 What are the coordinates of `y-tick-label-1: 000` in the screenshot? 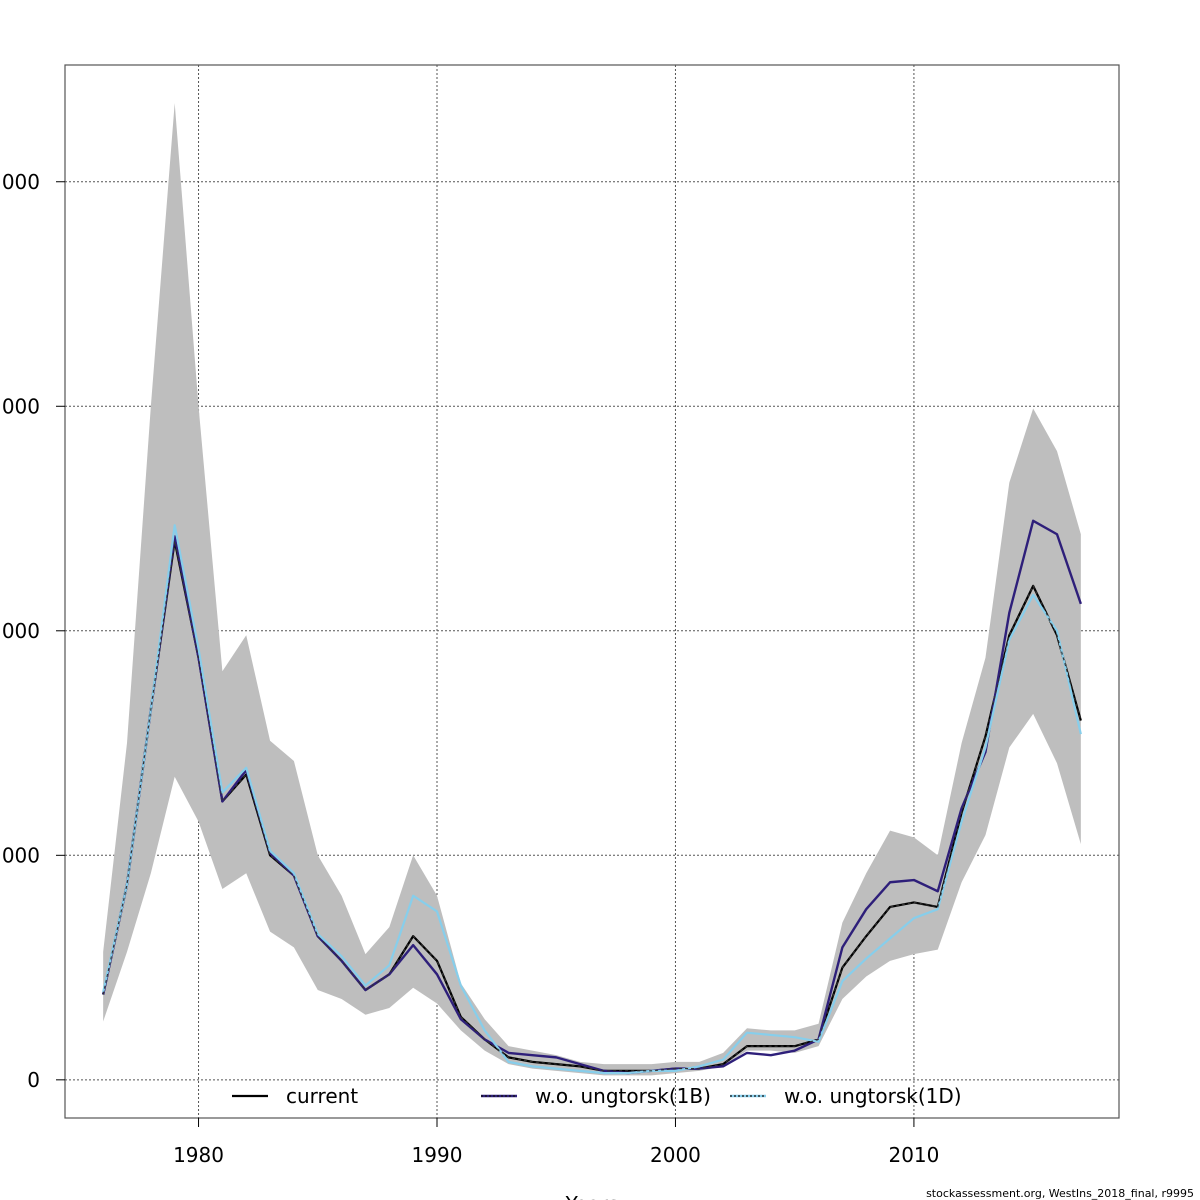 It's located at (21, 855).